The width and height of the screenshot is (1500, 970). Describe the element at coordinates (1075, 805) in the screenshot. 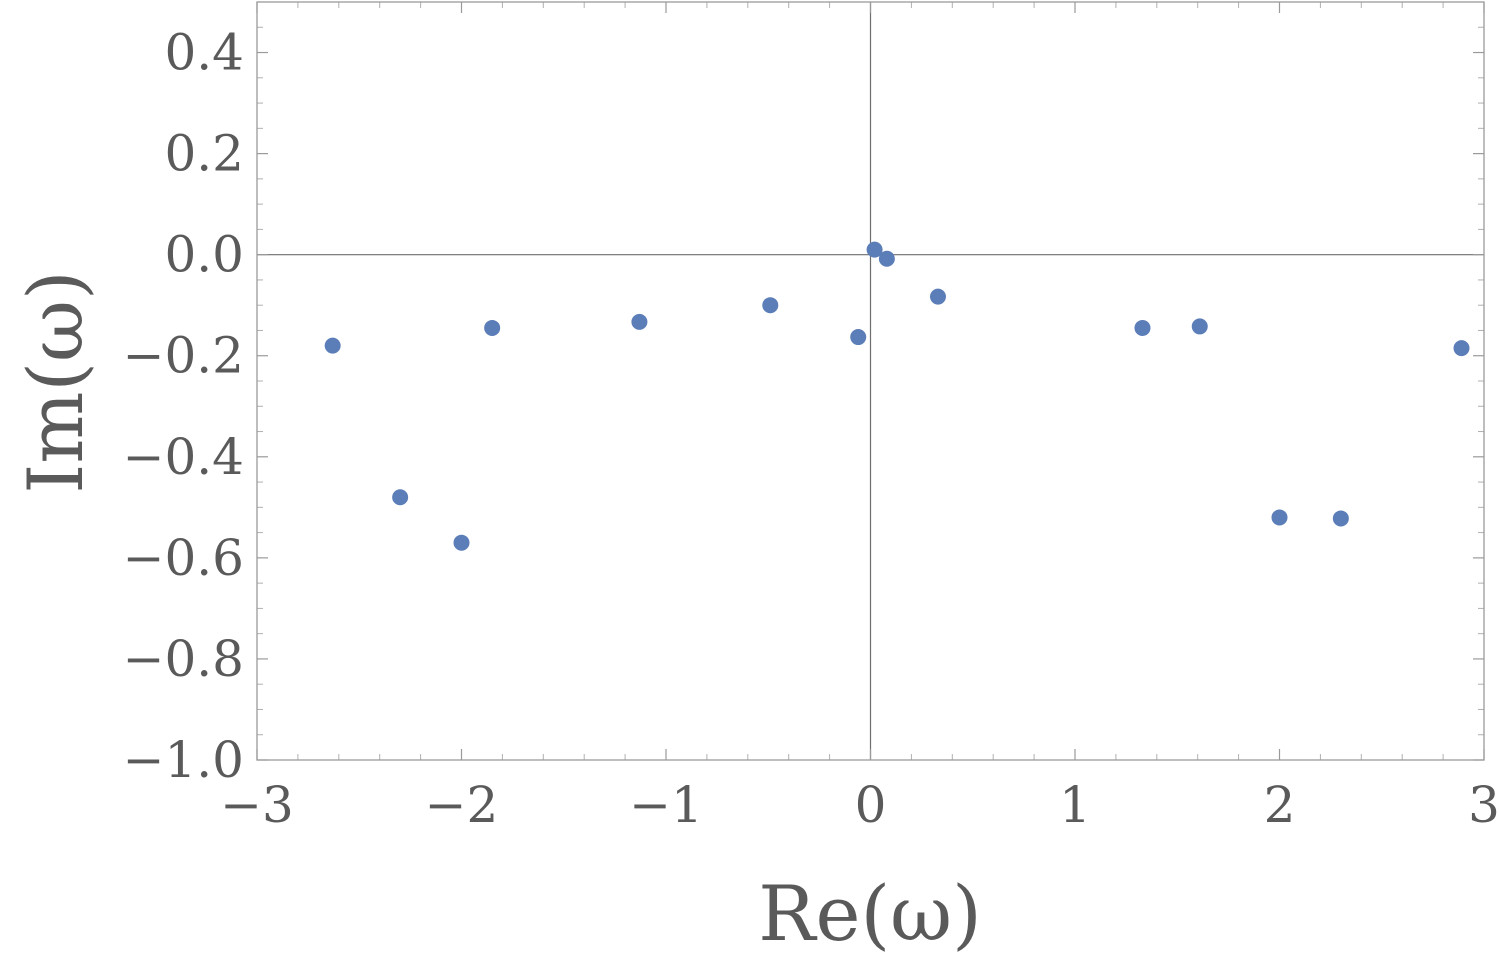

I see `x-tick-label: 1` at that location.